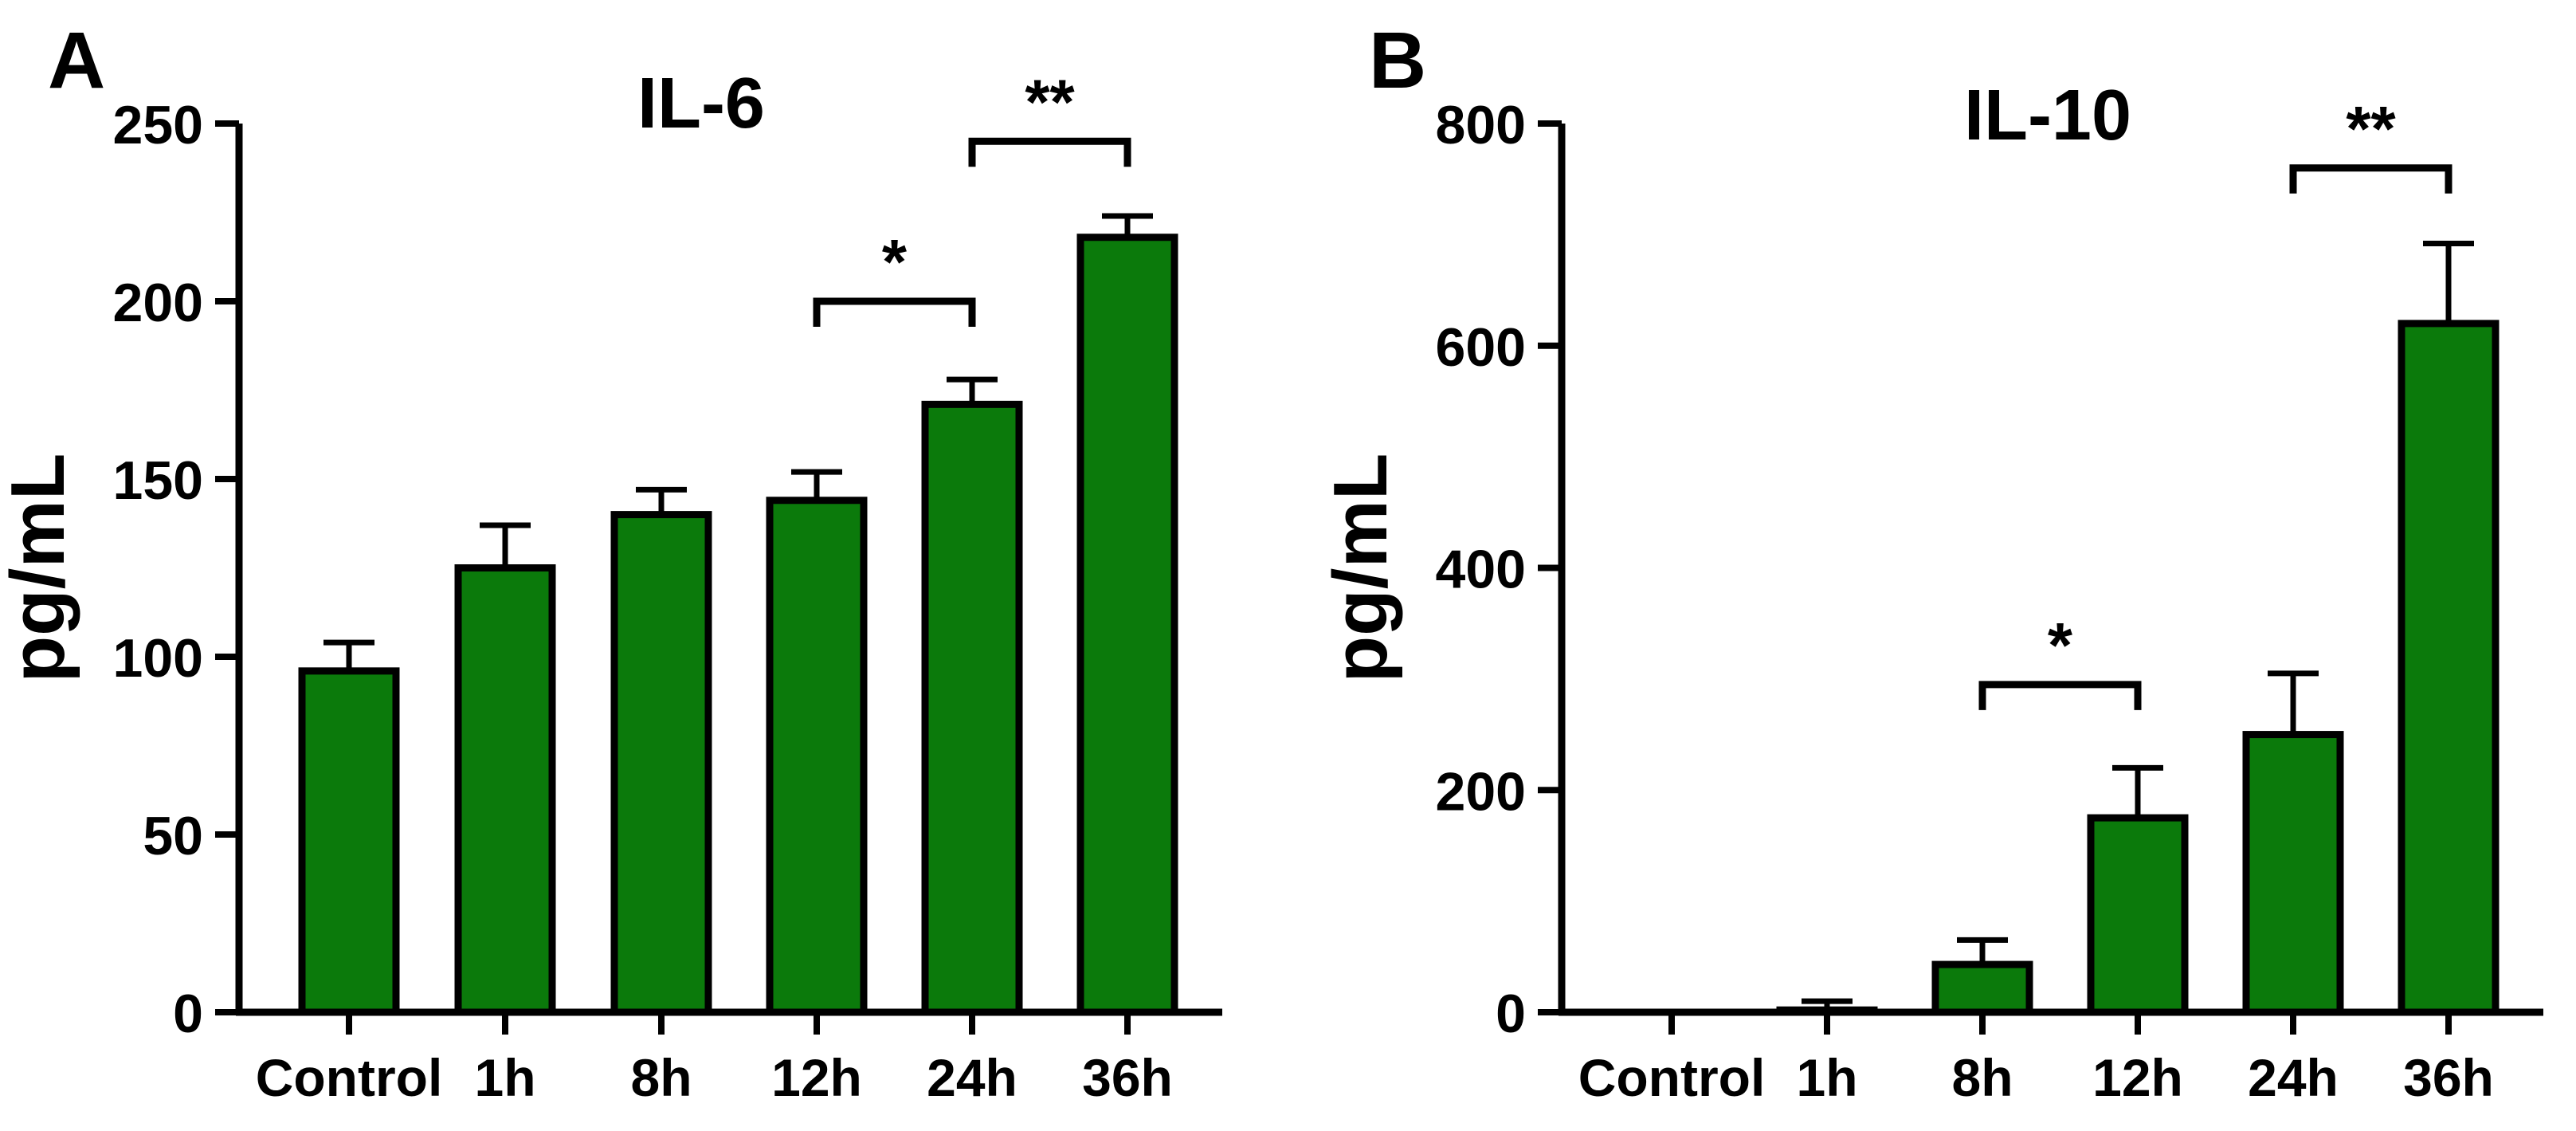  What do you see at coordinates (158, 658) in the screenshot?
I see `y-tick-label: 100` at bounding box center [158, 658].